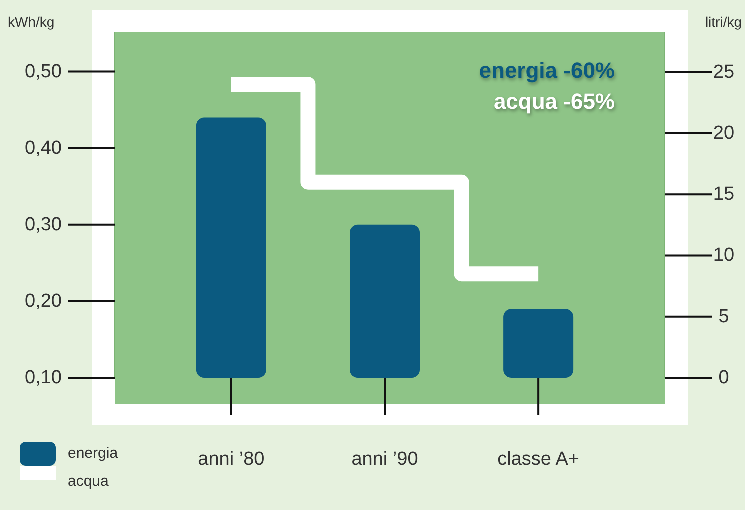 This screenshot has height=510, width=745. What do you see at coordinates (43, 378) in the screenshot?
I see `y-tick-label: 0,10` at bounding box center [43, 378].